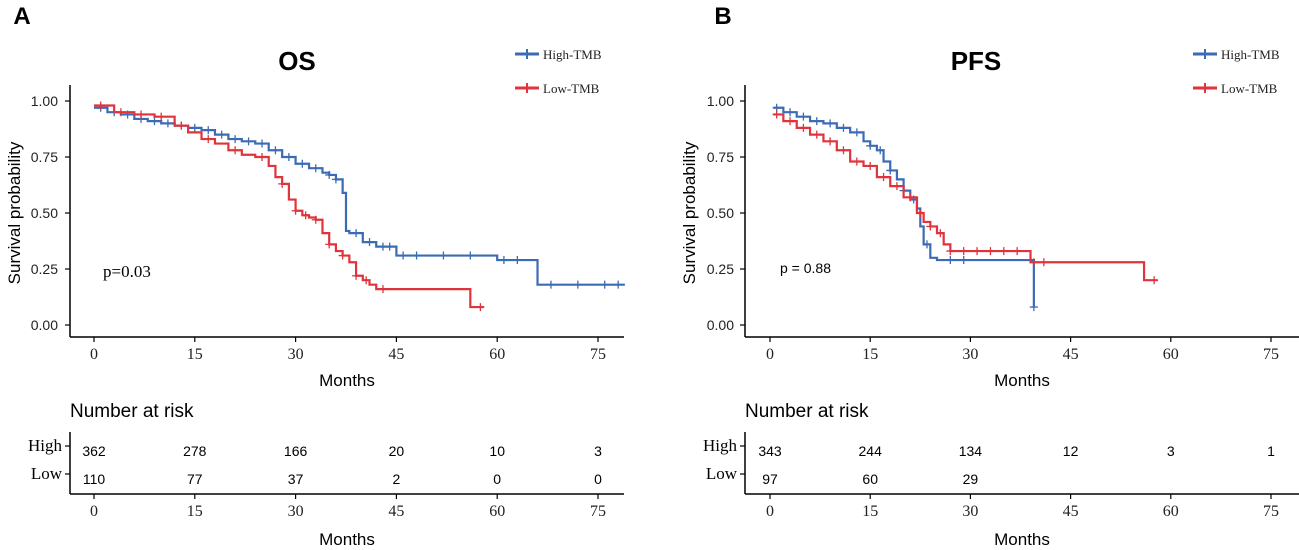  What do you see at coordinates (1271, 511) in the screenshot?
I see `risk-x-tick-label: 75` at bounding box center [1271, 511].